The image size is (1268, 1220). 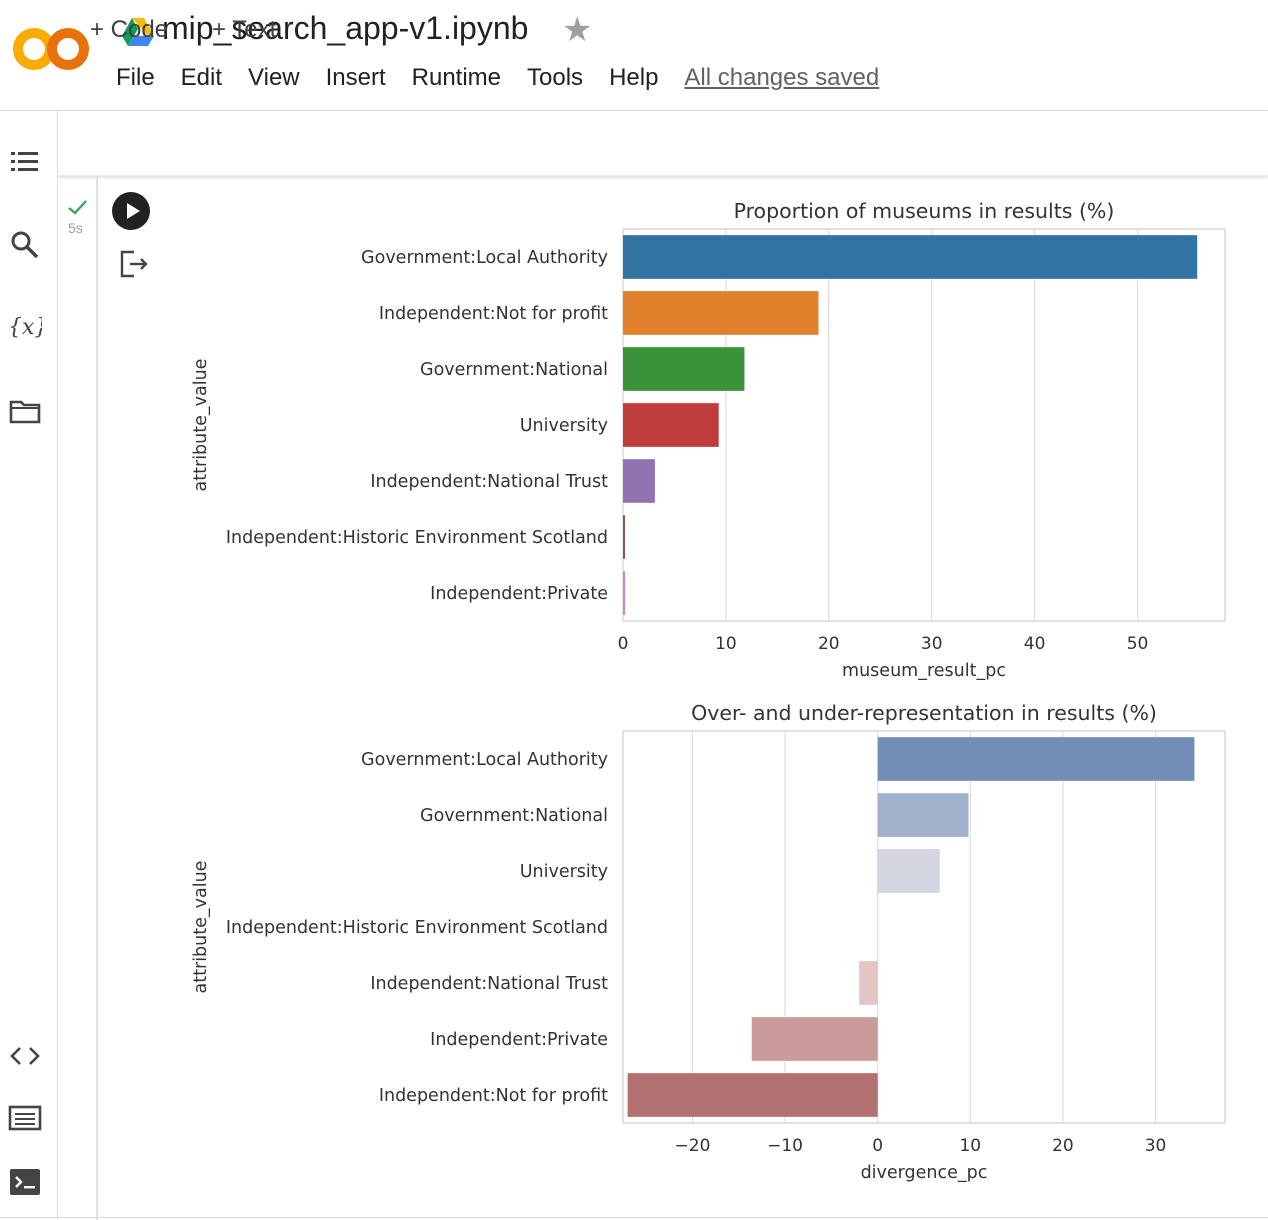 I want to click on menu-tools: Tools, so click(x=555, y=77).